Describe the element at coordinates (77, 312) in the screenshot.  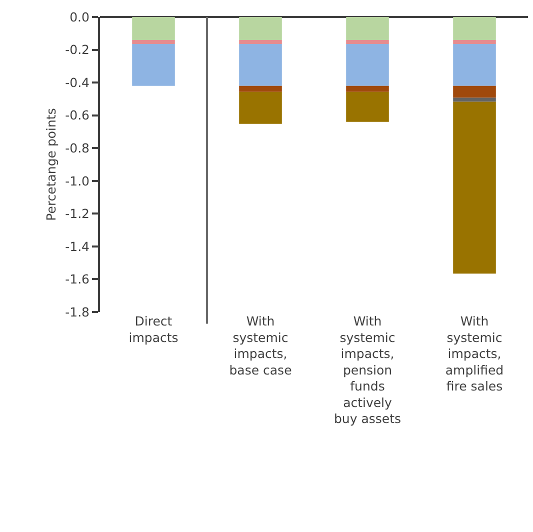
I see `y-tick-label: -1.8` at that location.